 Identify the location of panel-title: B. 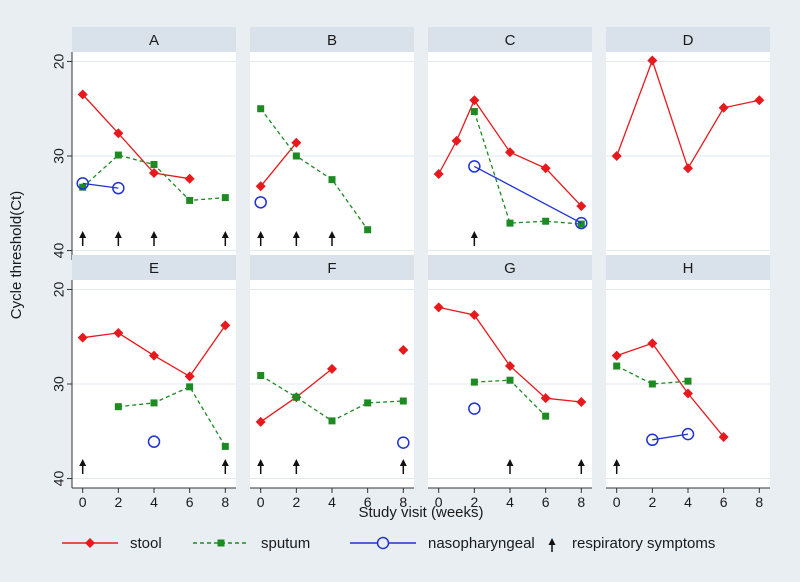
(332, 40).